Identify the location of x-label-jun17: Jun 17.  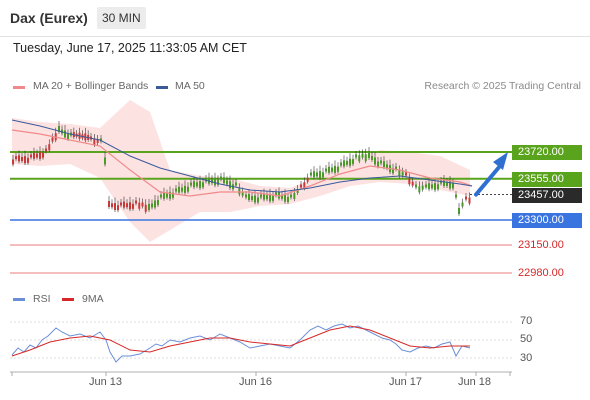
(406, 382).